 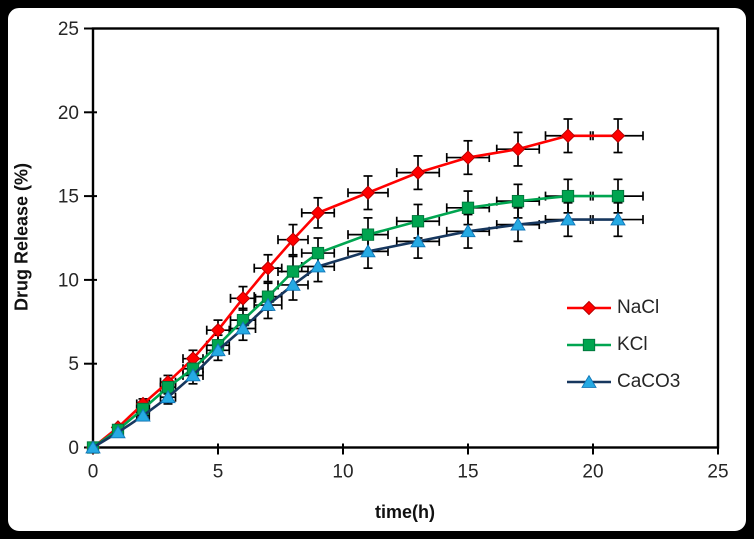 I want to click on caco3-line-marker-icon, so click(x=589, y=381).